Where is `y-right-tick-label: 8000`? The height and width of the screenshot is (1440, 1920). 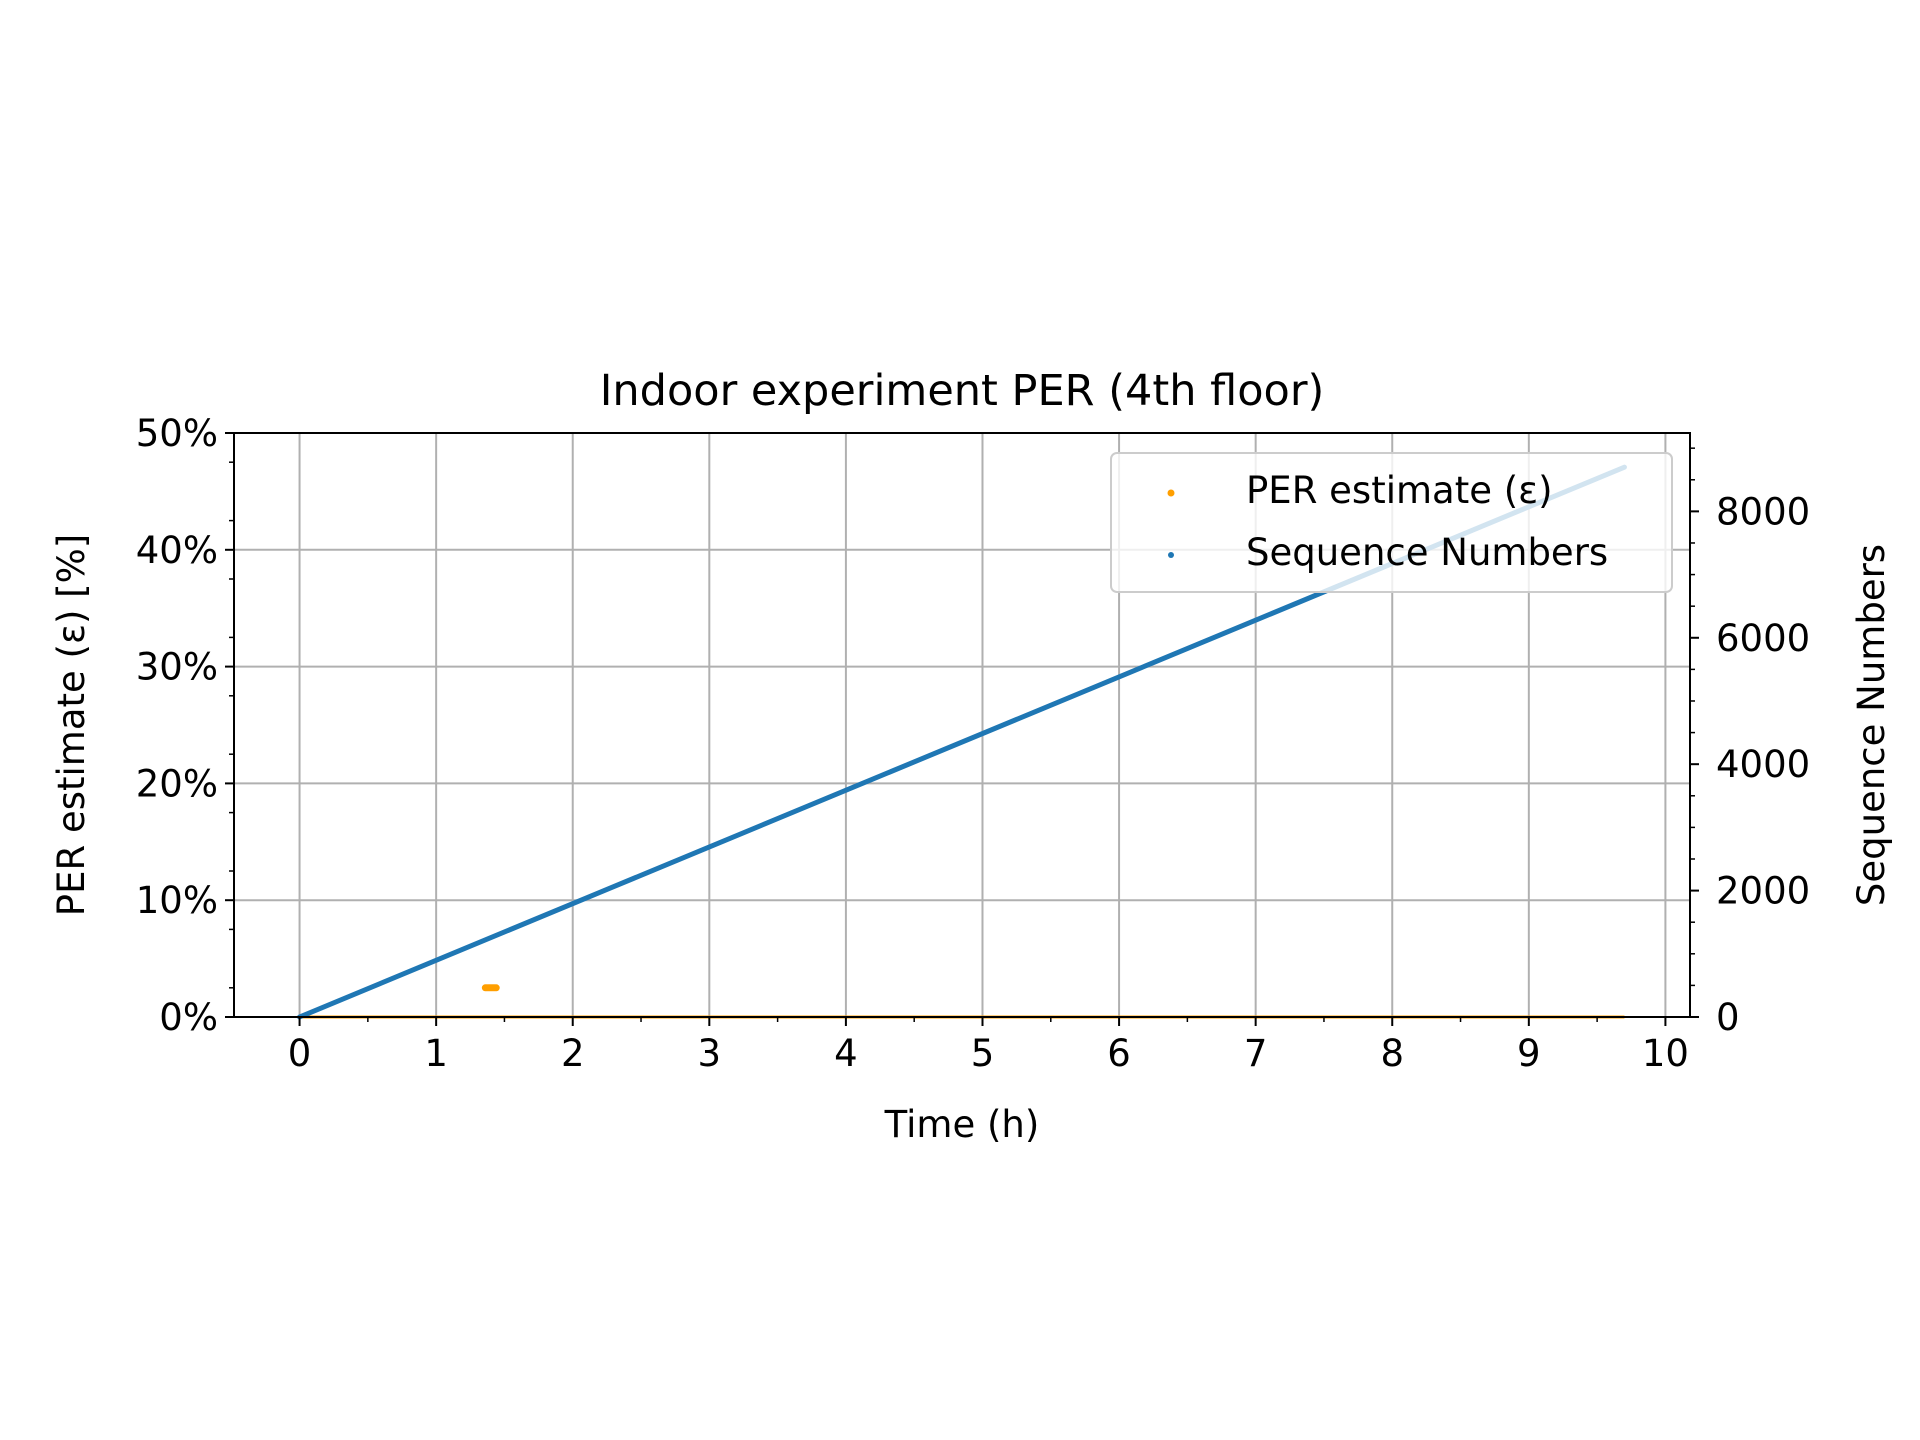
y-right-tick-label: 8000 is located at coordinates (1763, 511).